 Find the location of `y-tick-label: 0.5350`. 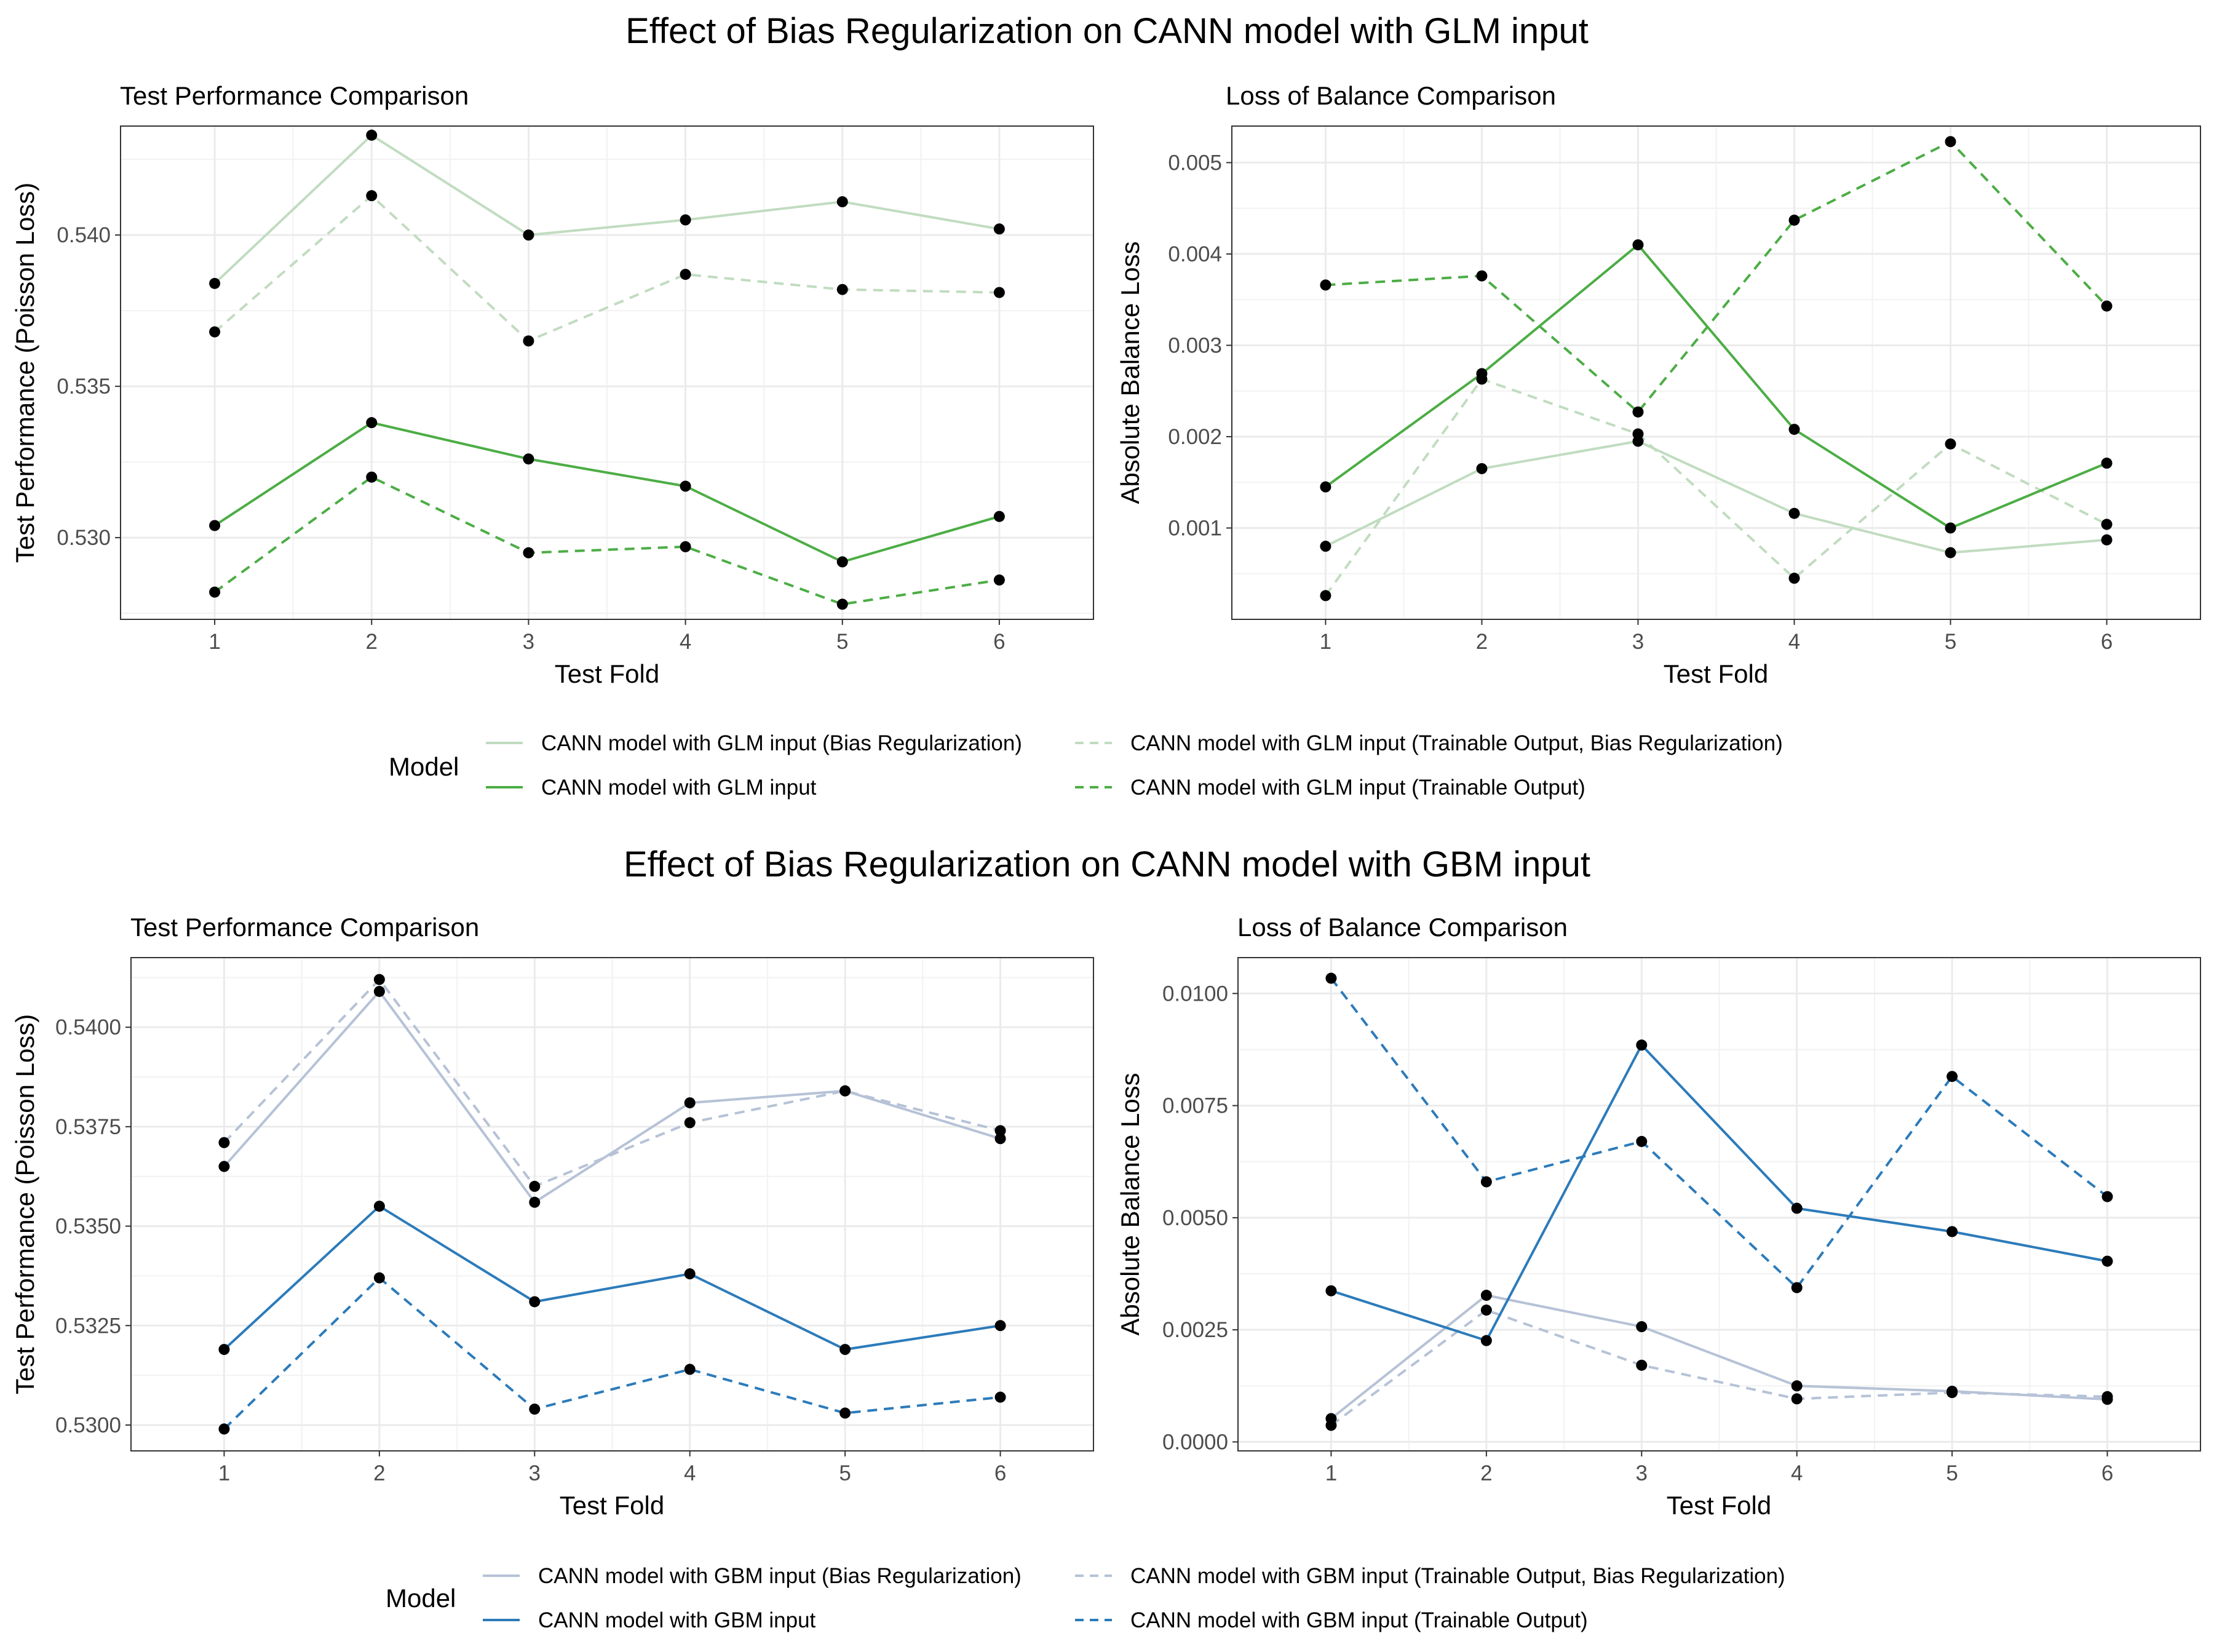

y-tick-label: 0.5350 is located at coordinates (88, 1227).